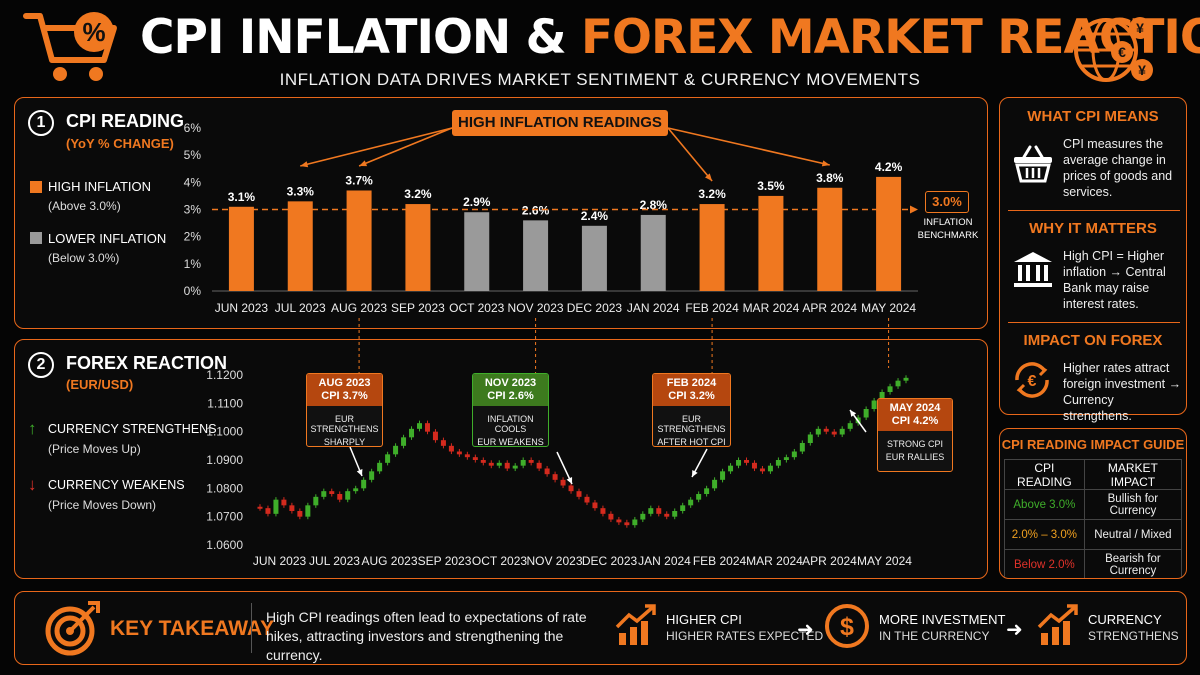  What do you see at coordinates (344, 396) in the screenshot?
I see `annotation-head-2: CPI 3.7%` at bounding box center [344, 396].